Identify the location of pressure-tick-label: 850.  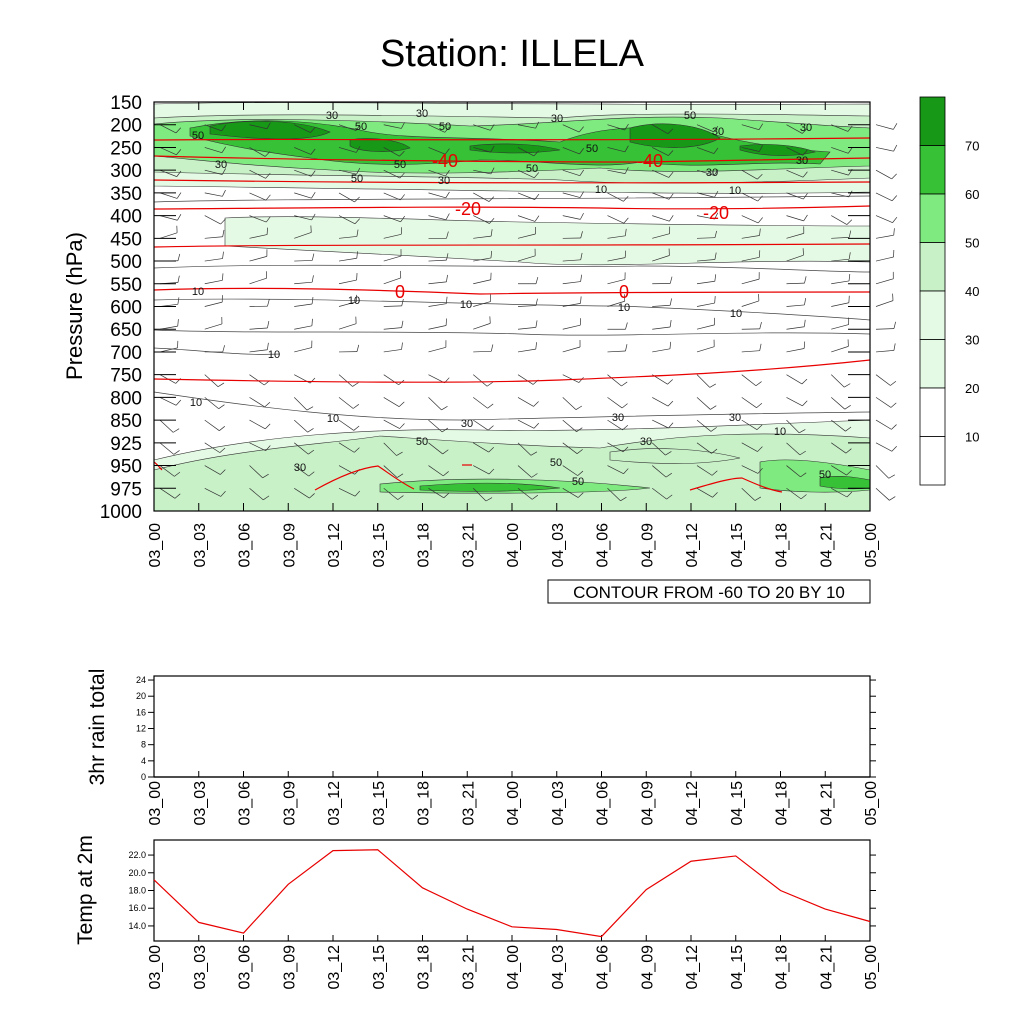
(126, 421).